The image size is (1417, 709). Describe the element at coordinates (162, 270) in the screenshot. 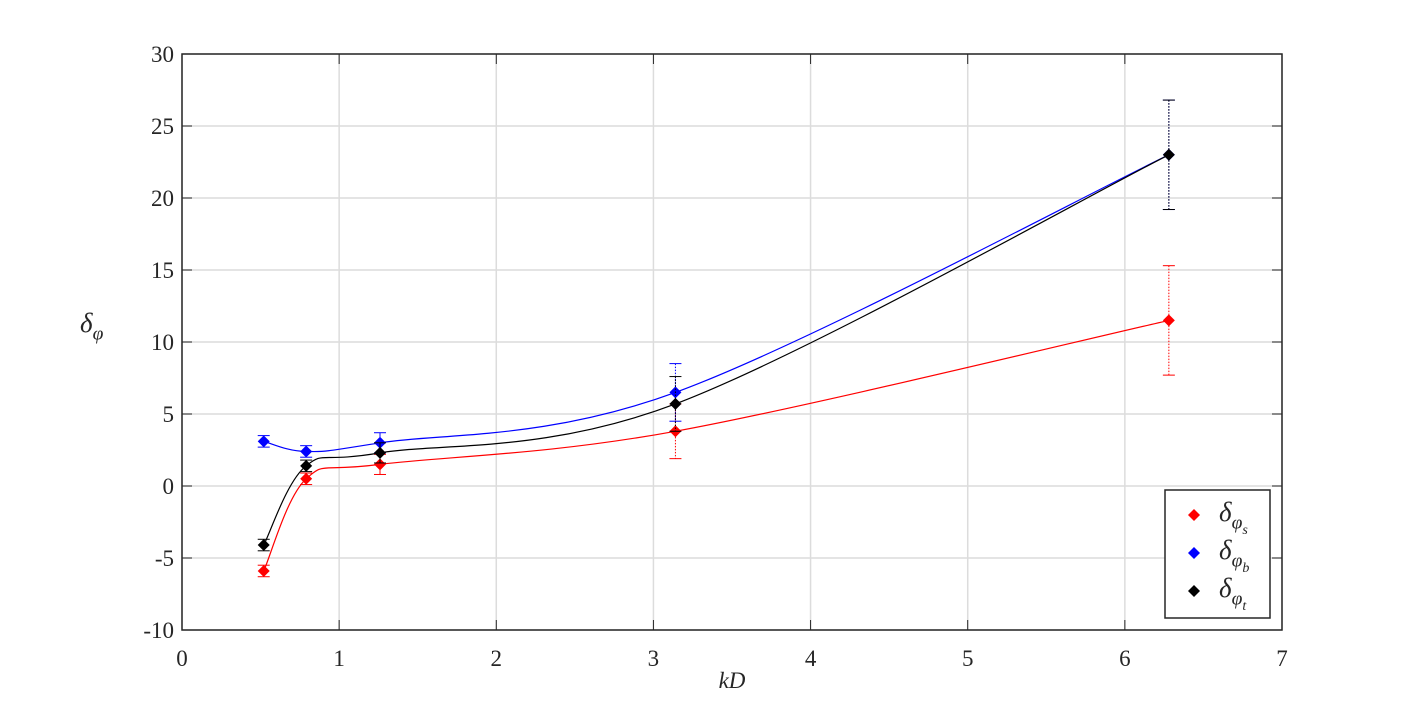

I see `y-tick-label: 15` at that location.